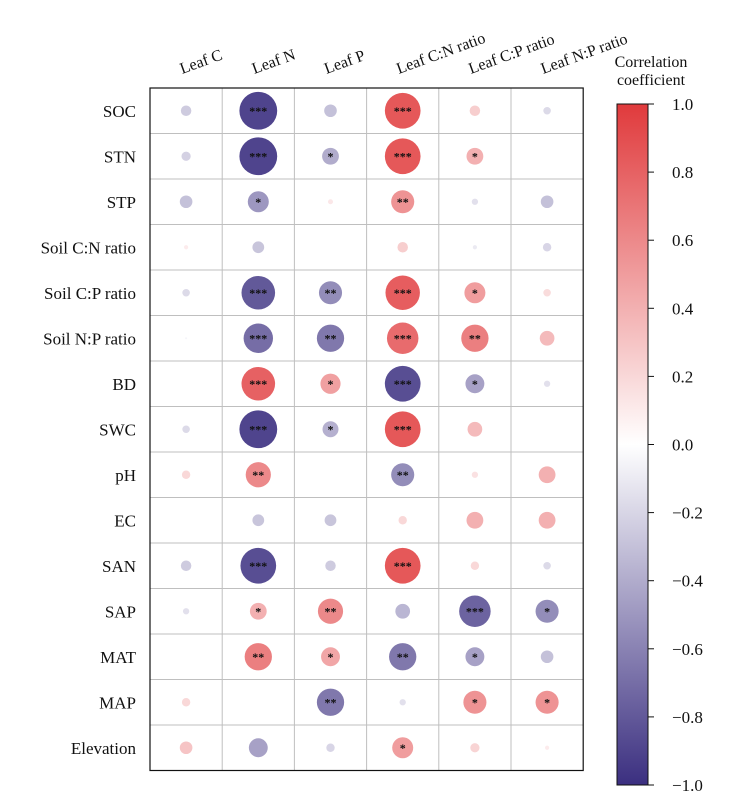 The width and height of the screenshot is (738, 799). I want to click on row-label: STP, so click(121, 202).